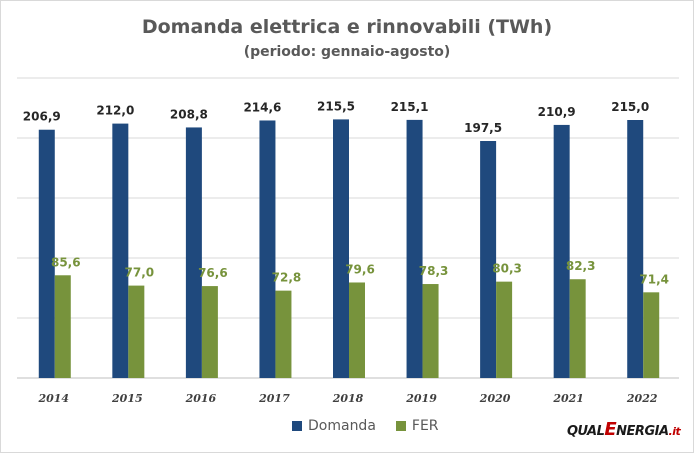  Describe the element at coordinates (434, 271) in the screenshot. I see `data-label-fer-2019: 78,3` at that location.